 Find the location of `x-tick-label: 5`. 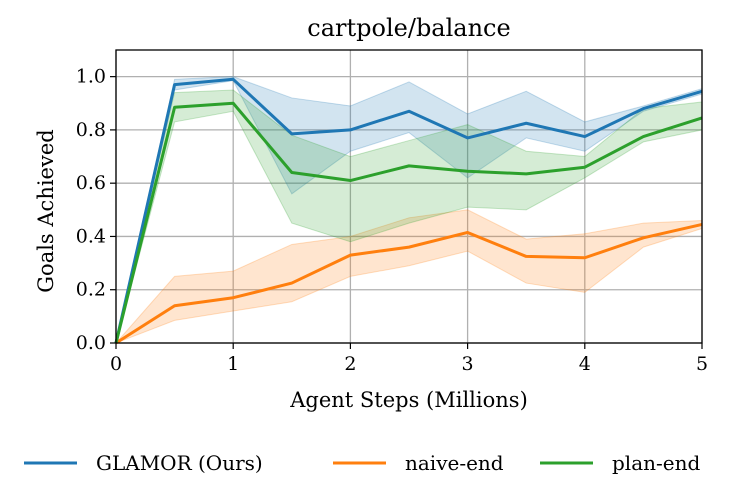

x-tick-label: 5 is located at coordinates (702, 364).